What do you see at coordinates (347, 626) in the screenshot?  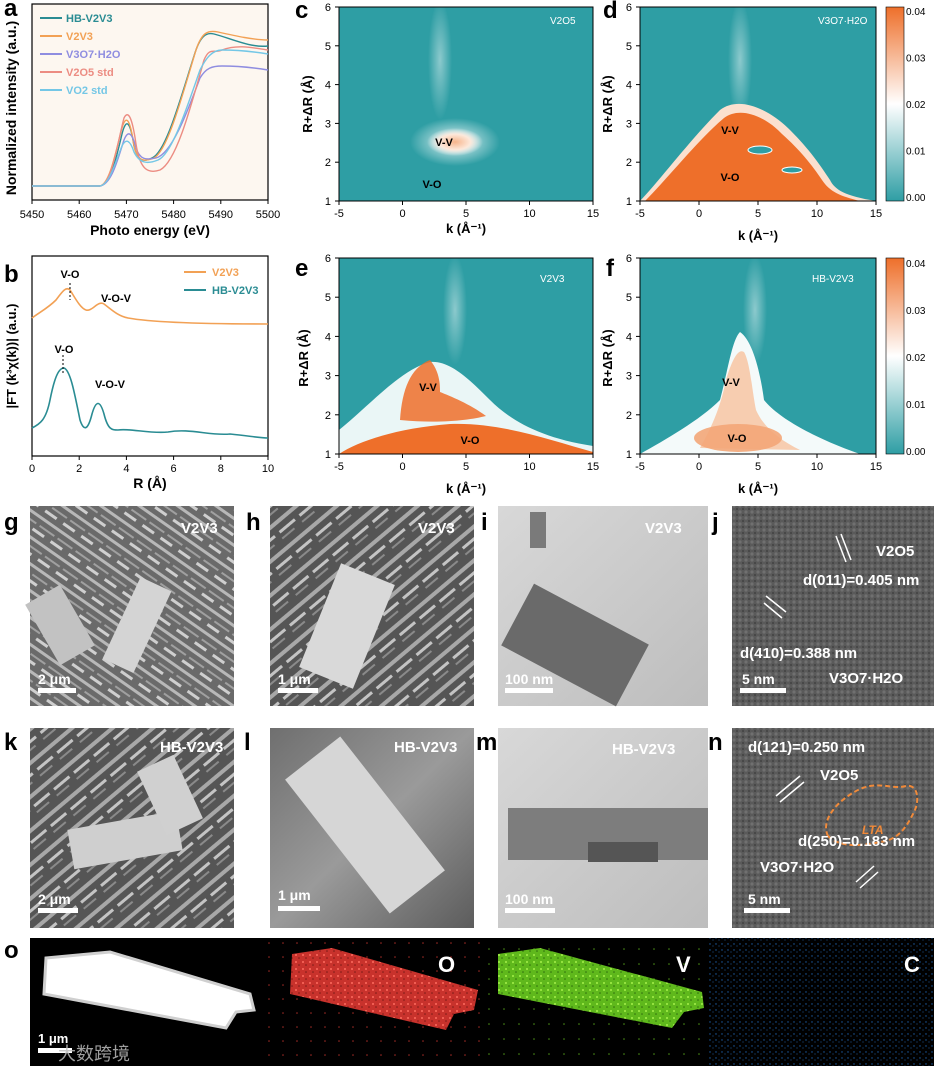 I see `rod-h` at bounding box center [347, 626].